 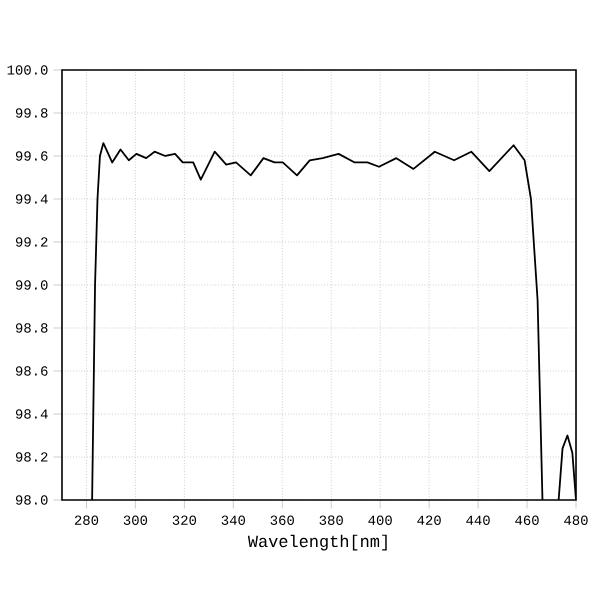 What do you see at coordinates (317, 542) in the screenshot?
I see `x-axis-title: Wavelength[nm]` at bounding box center [317, 542].